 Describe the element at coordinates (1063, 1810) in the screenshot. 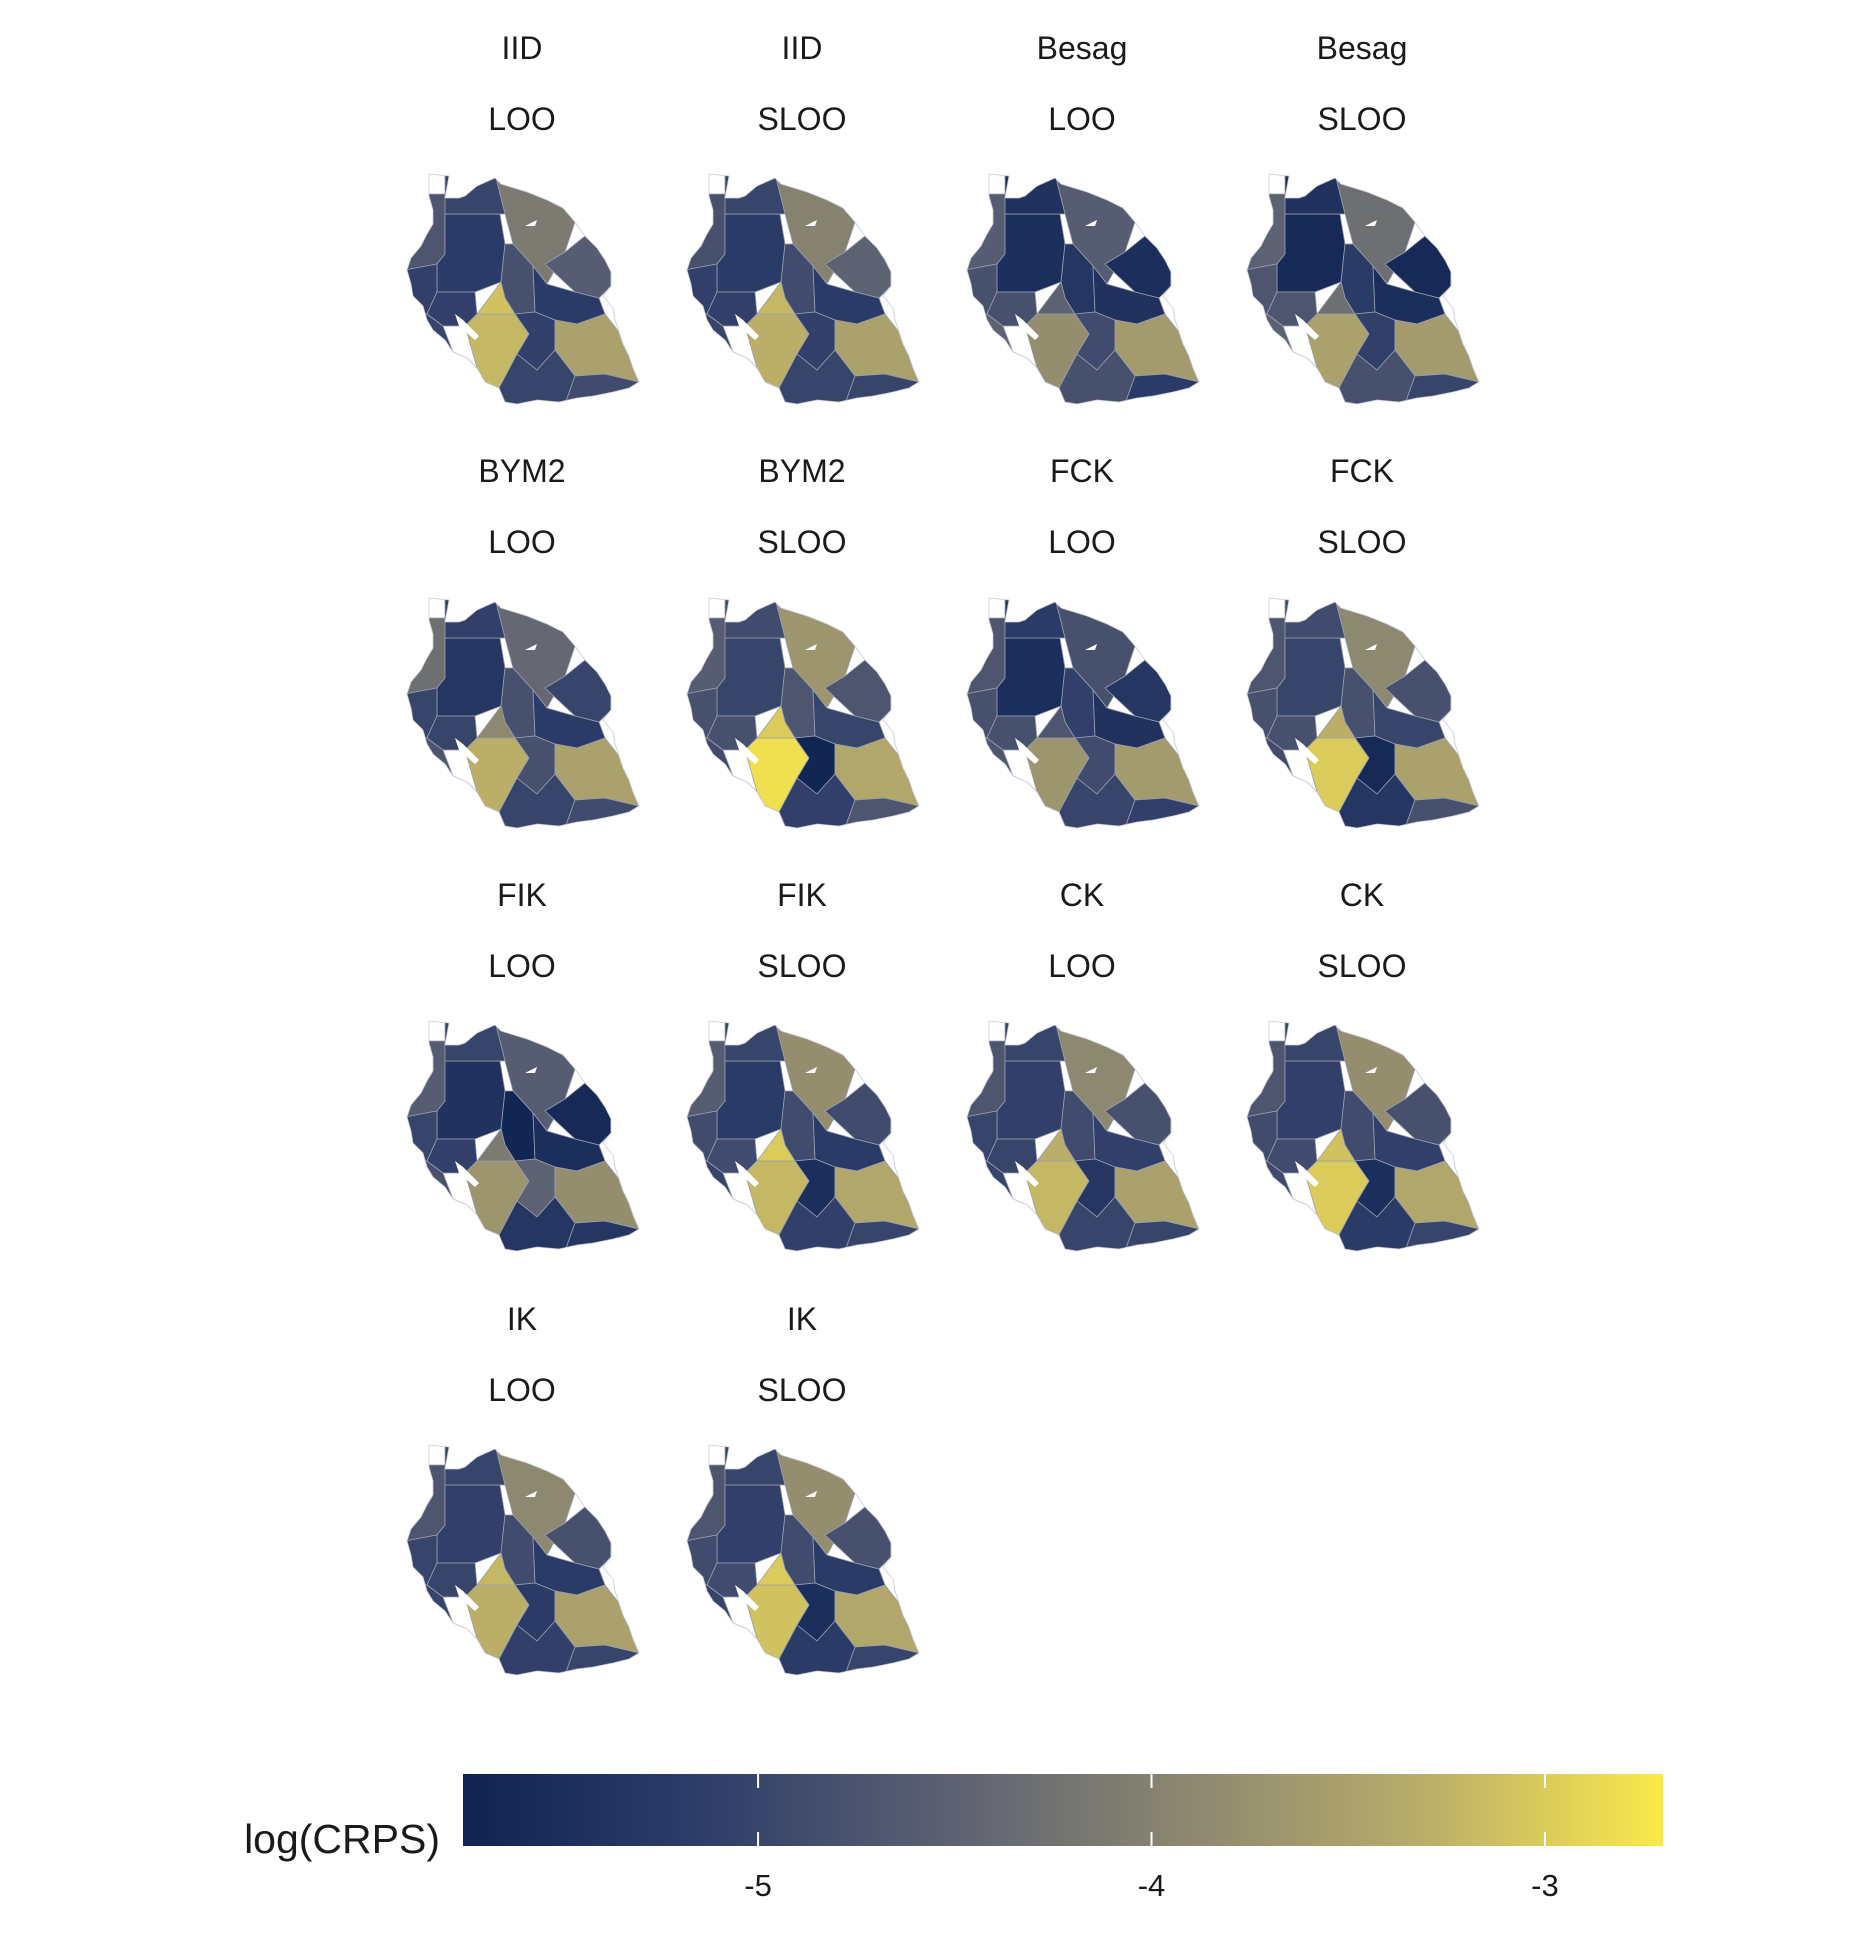

I see `colorbar` at that location.